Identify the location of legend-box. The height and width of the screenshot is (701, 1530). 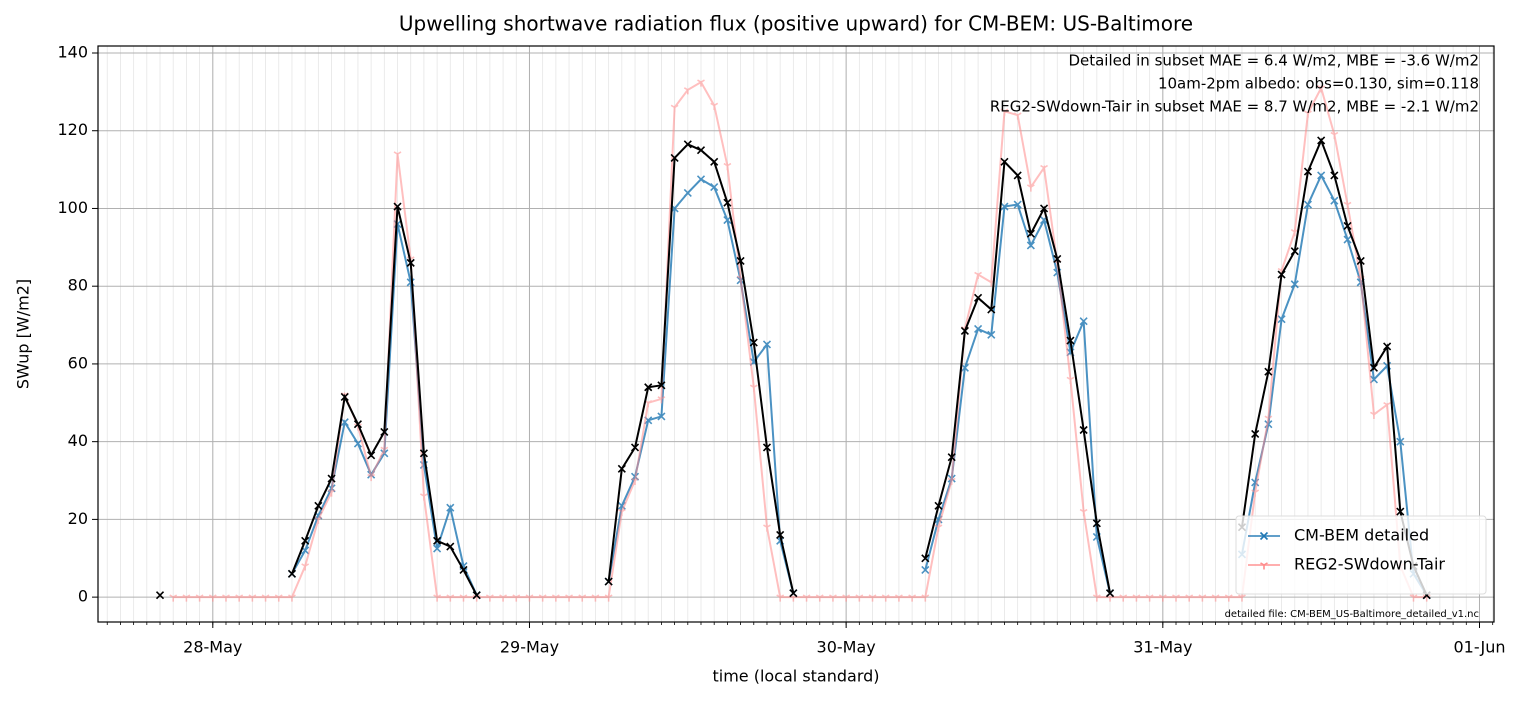
(1361, 555).